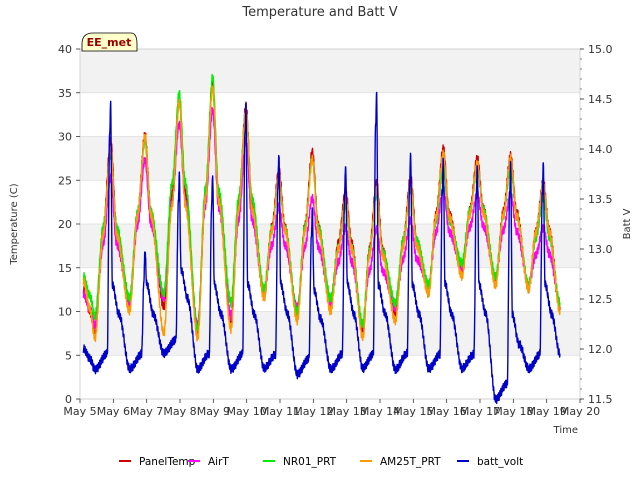 The height and width of the screenshot is (480, 640). I want to click on y-tick-label: 20, so click(65, 224).